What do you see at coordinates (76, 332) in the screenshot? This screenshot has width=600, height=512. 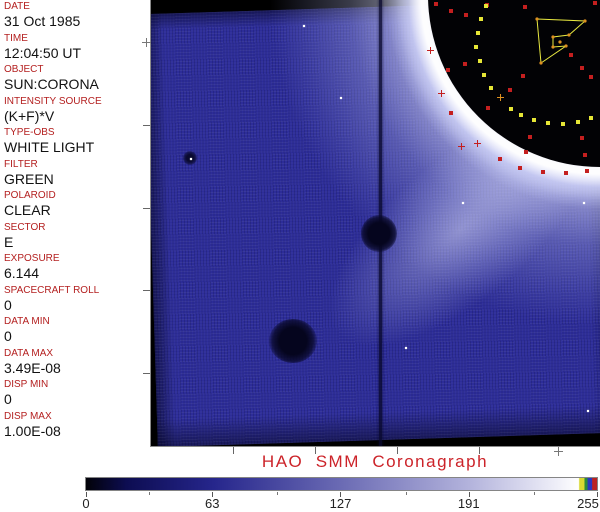 I see `metadata-field: DATA MIN 0` at bounding box center [76, 332].